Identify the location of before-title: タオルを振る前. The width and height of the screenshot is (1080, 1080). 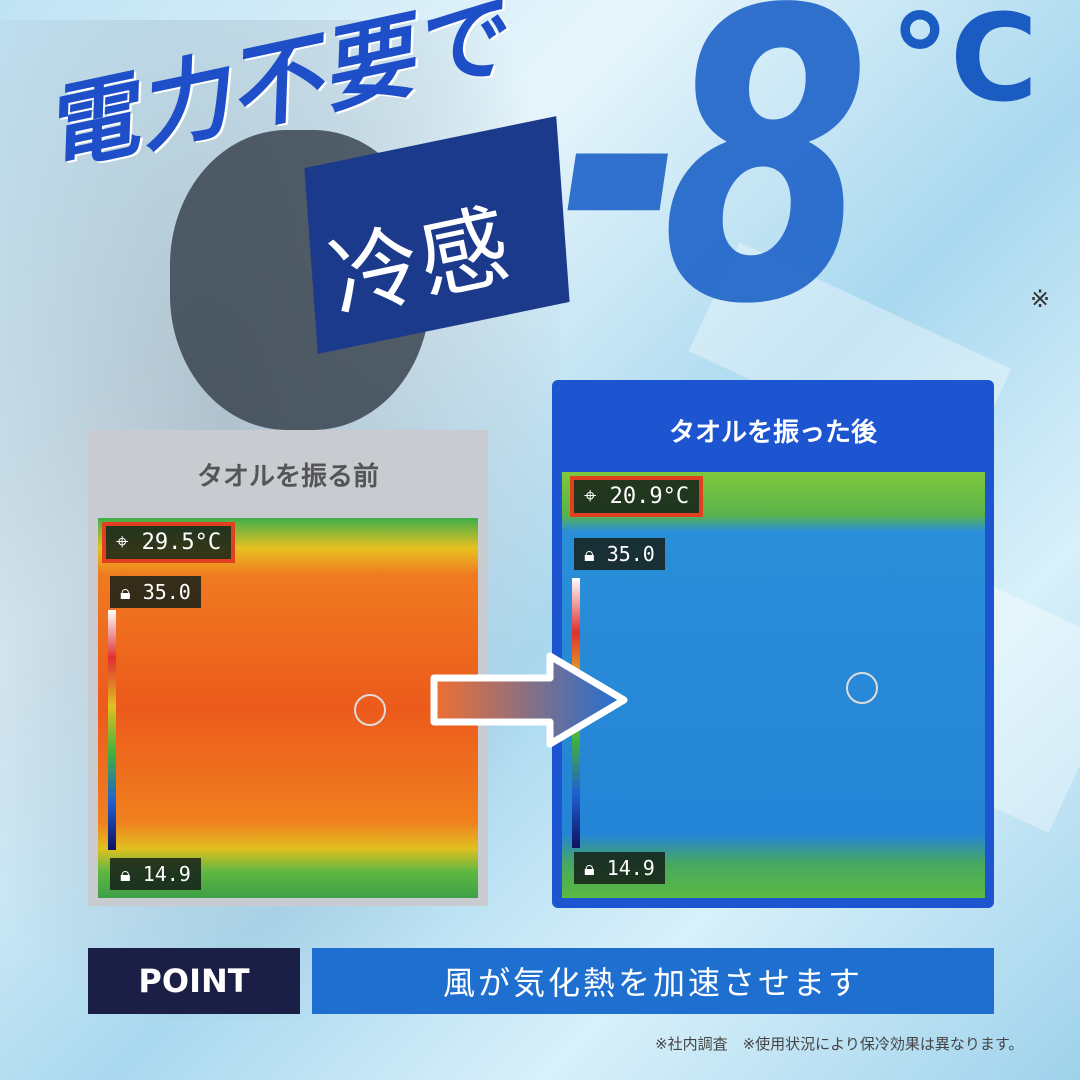
(287, 477).